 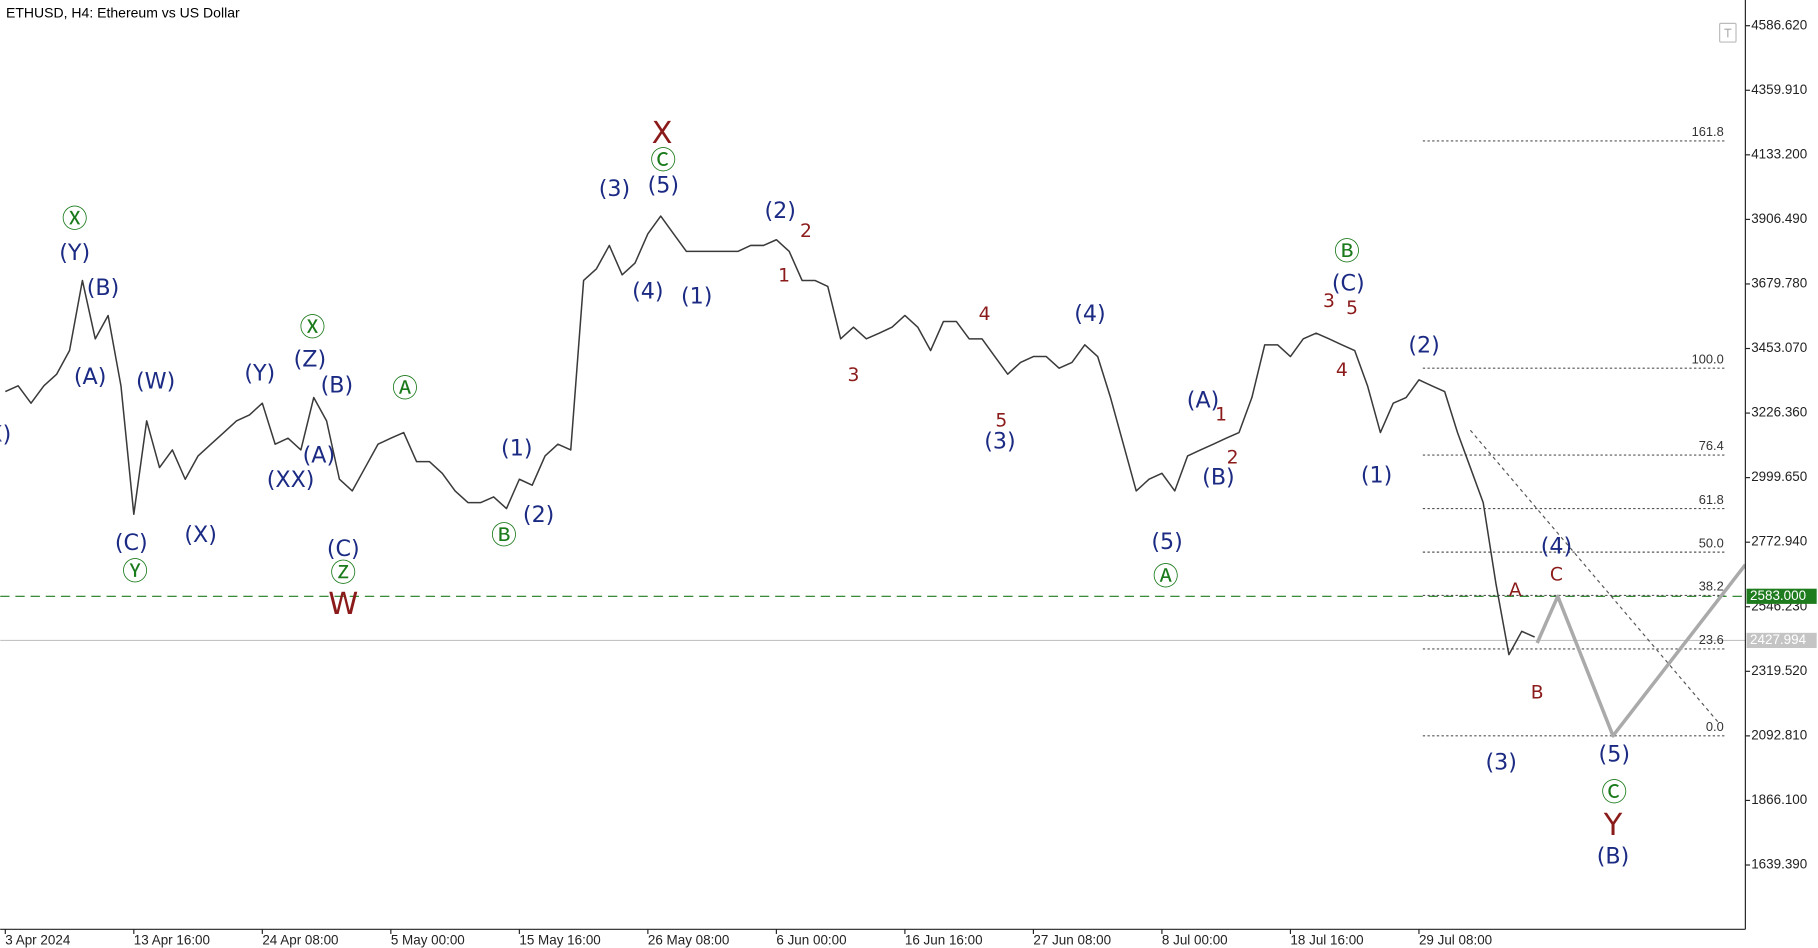 What do you see at coordinates (1779, 864) in the screenshot?
I see `y-tick-label: 1639.390` at bounding box center [1779, 864].